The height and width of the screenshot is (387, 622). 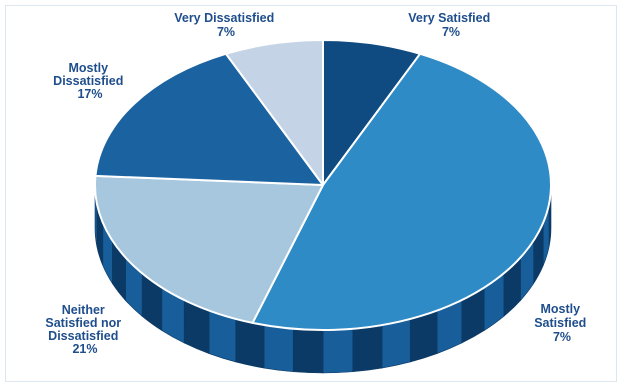 I want to click on label-very-dissatisfied: Very Dissatisfied 7%, so click(x=226, y=25).